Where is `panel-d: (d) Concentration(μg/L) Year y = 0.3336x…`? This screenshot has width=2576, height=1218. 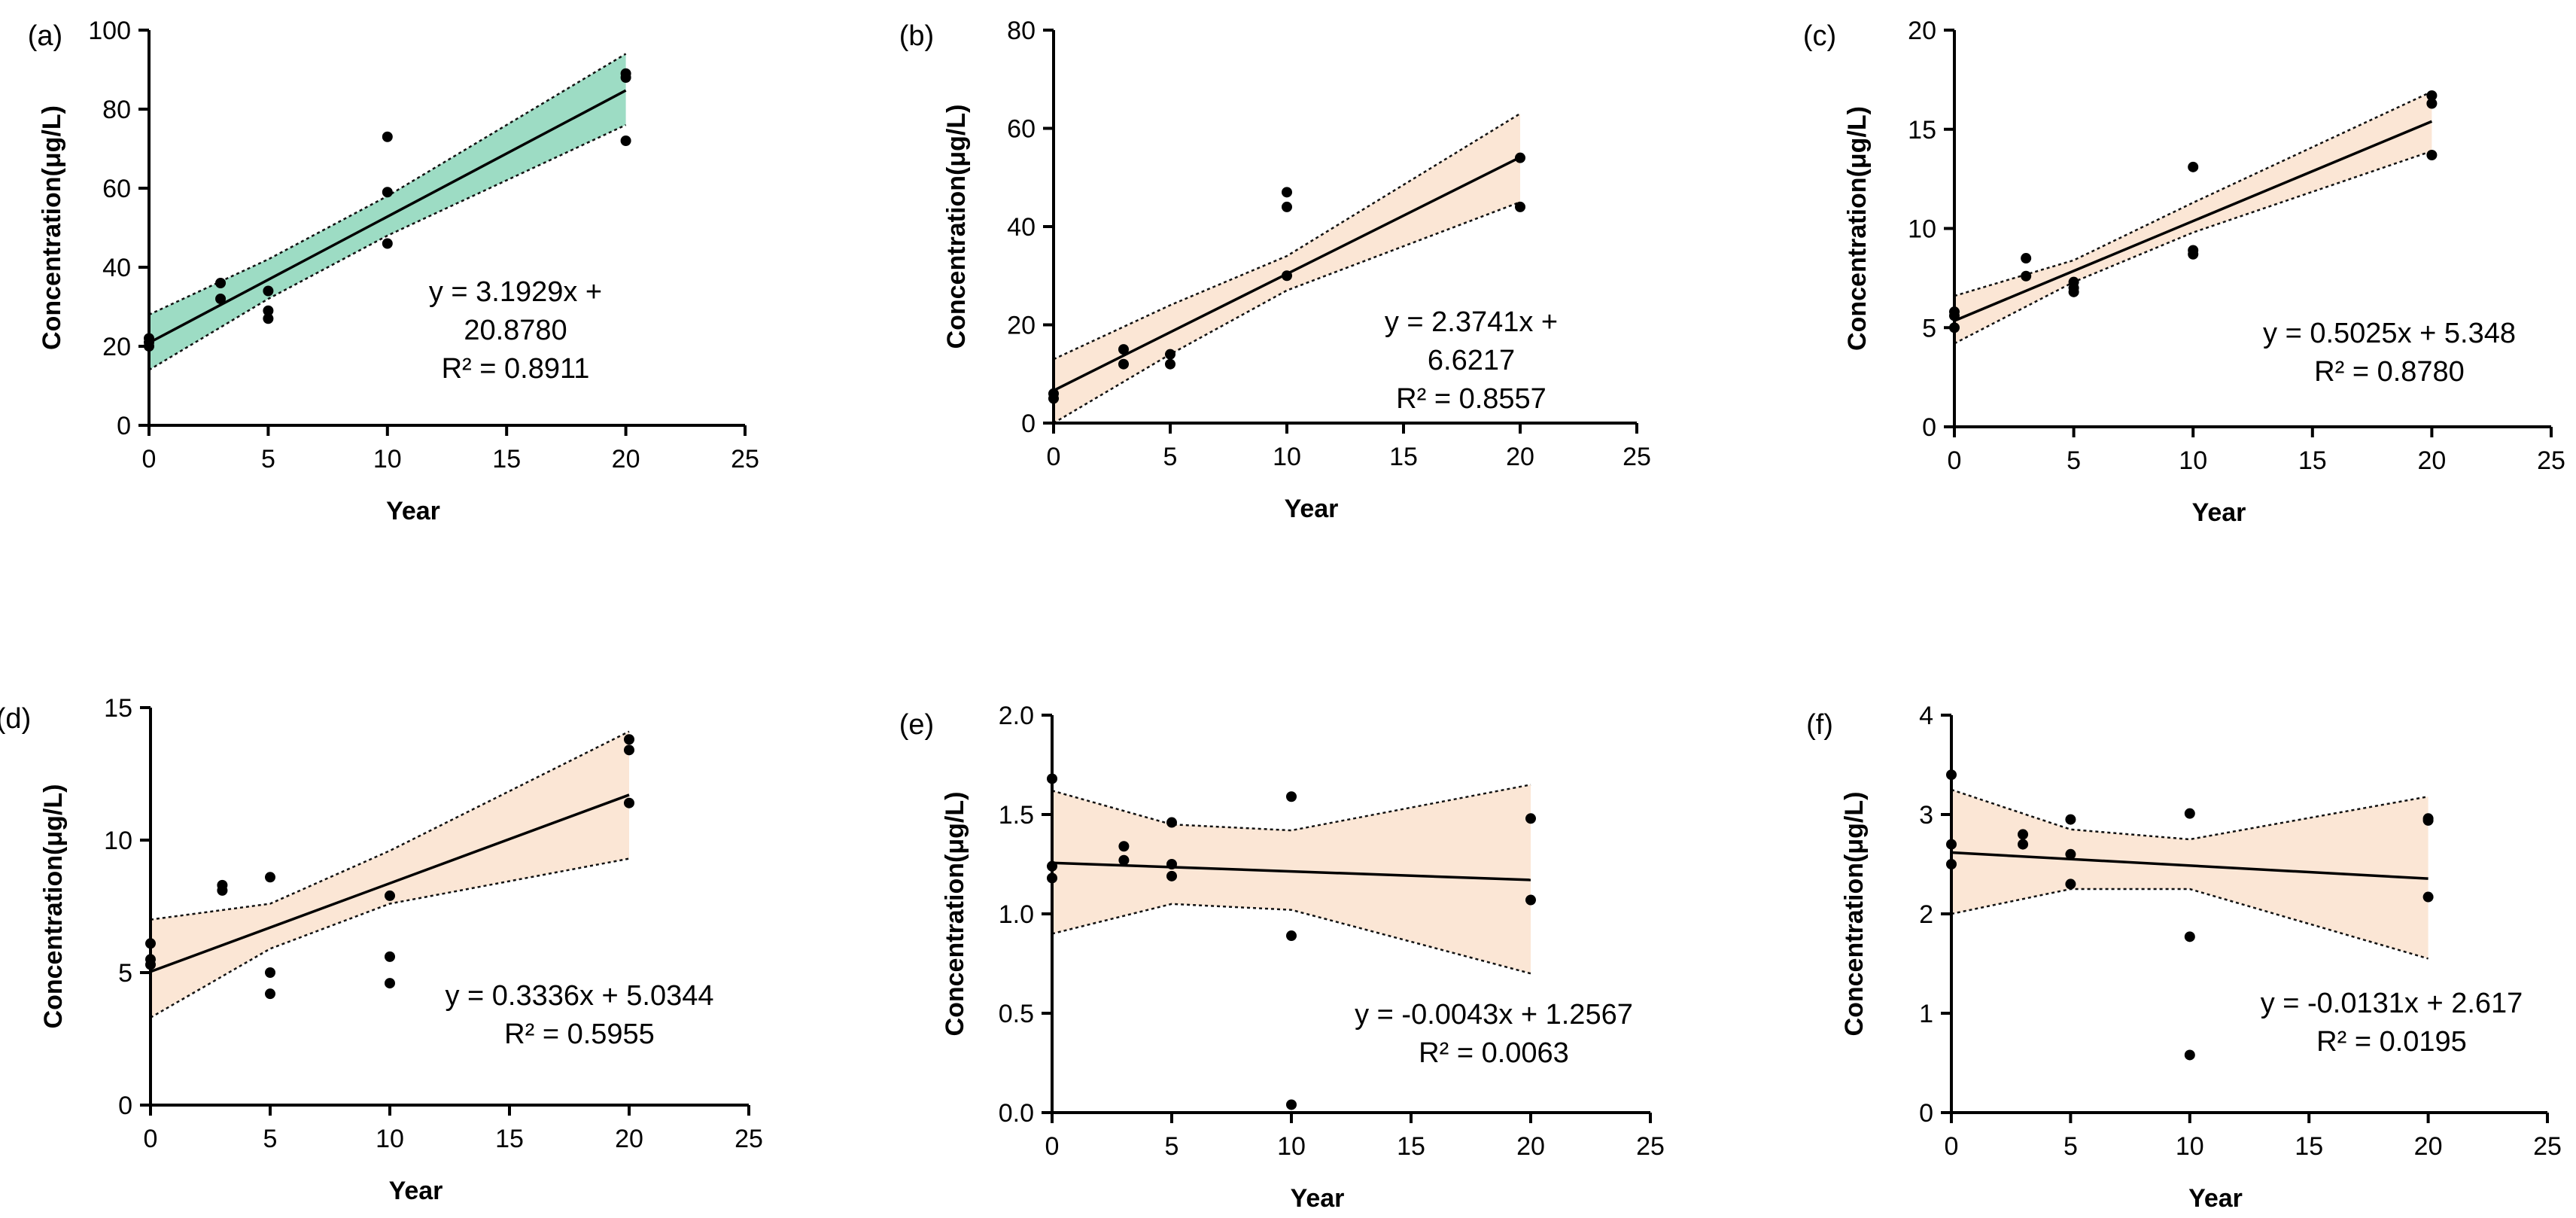
panel-d: (d) Concentration(μg/L) Year y = 0.3336x… is located at coordinates (381, 950).